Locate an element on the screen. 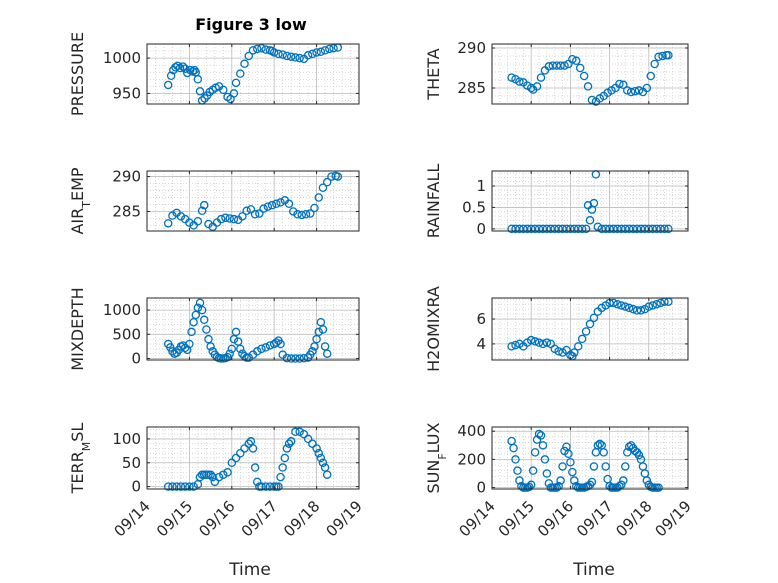 The width and height of the screenshot is (778, 583). y-tick-label: 4 is located at coordinates (481, 344).